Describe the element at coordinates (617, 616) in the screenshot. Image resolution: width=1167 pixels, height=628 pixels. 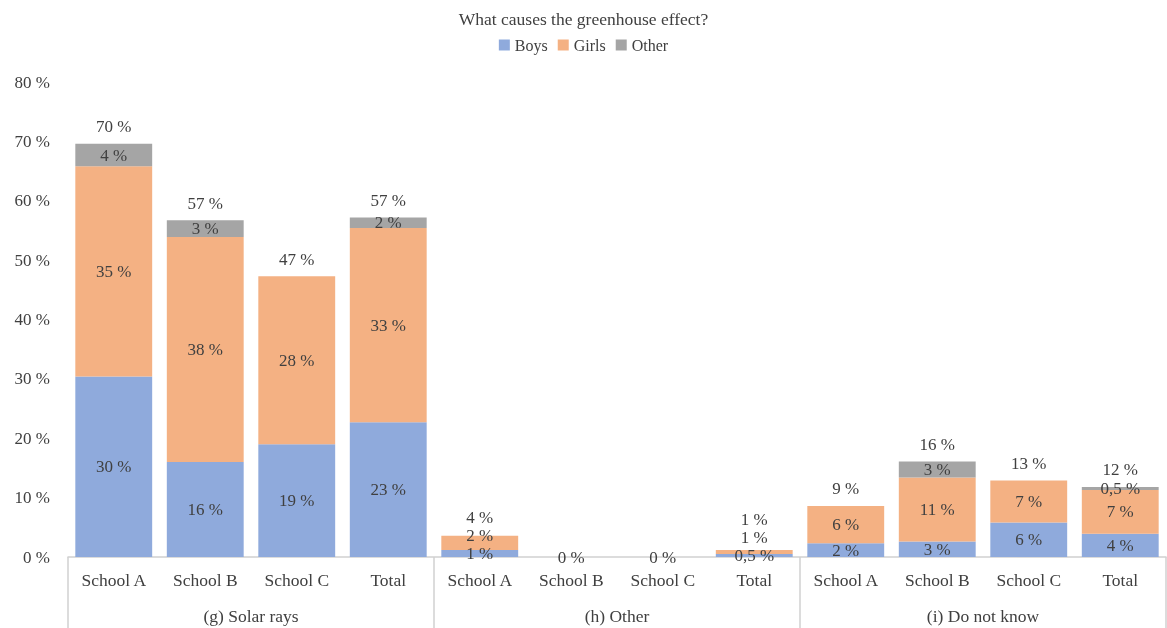
I see `text: (h) Other` at that location.